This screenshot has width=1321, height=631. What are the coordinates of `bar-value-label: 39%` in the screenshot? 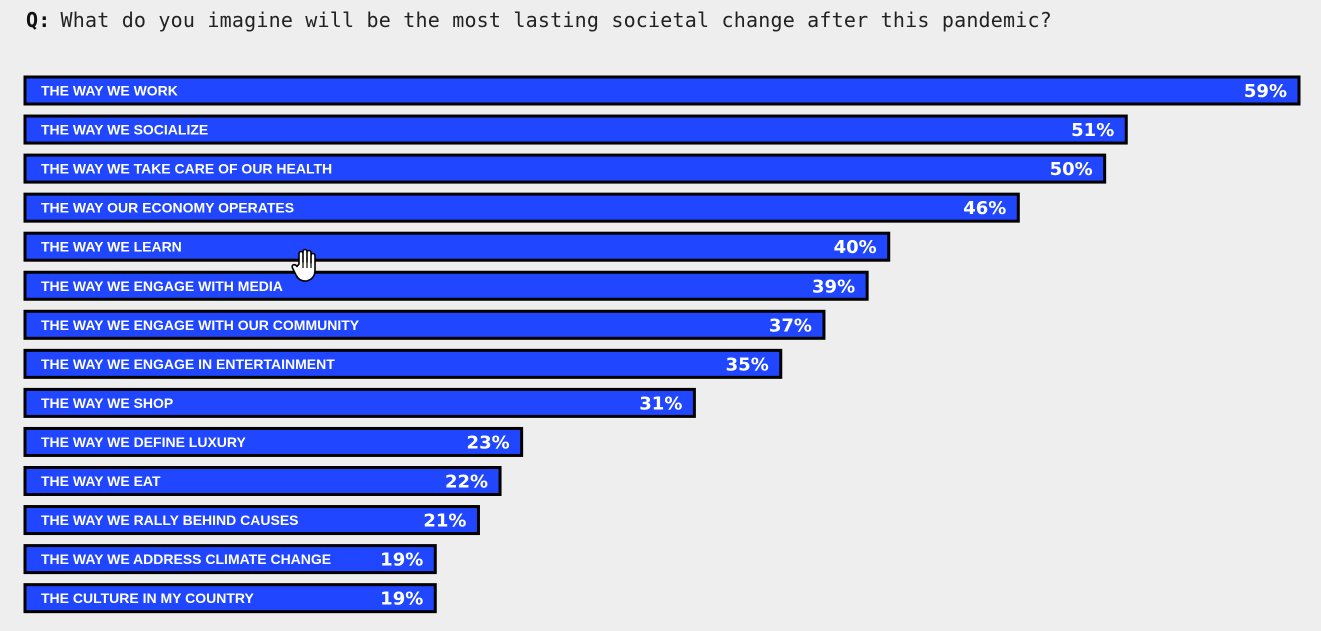 It's located at (833, 286).